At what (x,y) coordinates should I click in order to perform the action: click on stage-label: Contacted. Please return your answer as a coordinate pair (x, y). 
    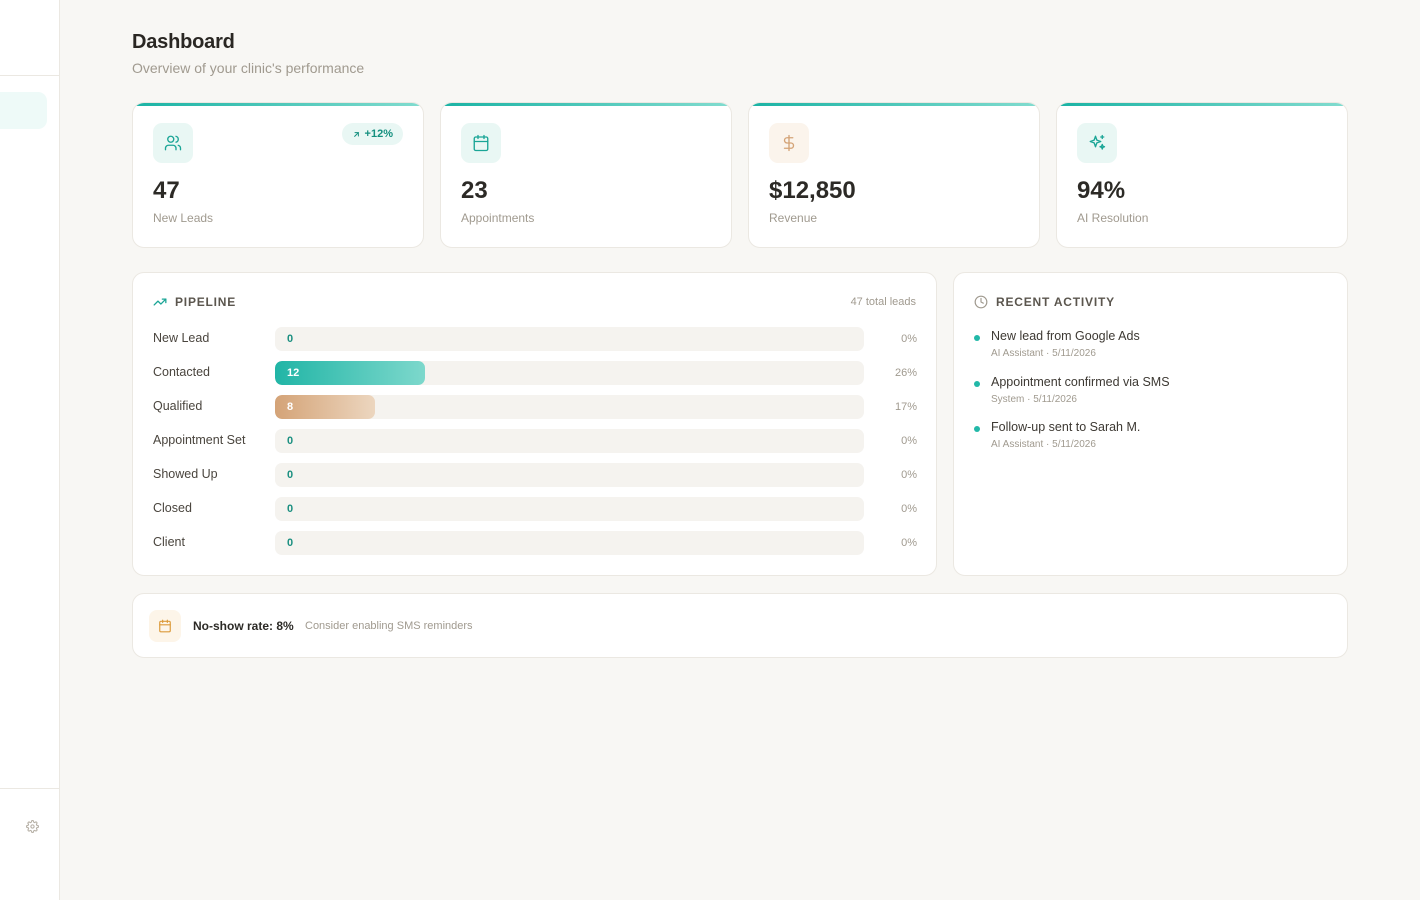
    Looking at the image, I should click on (181, 372).